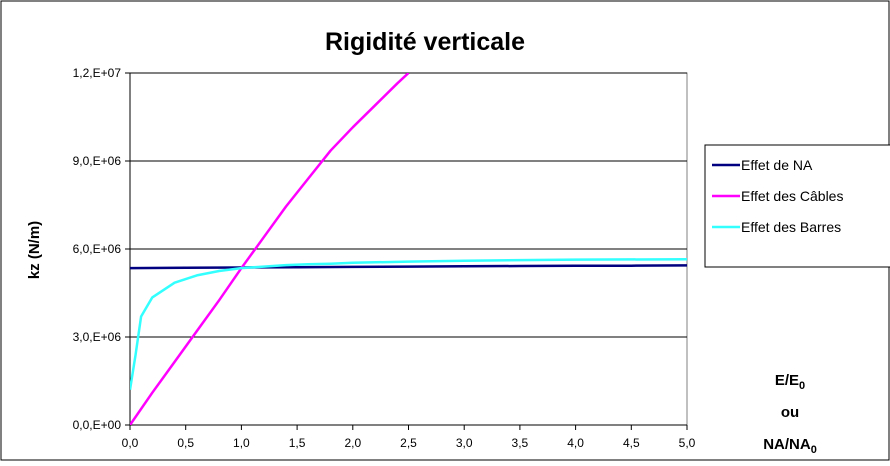 This screenshot has width=890, height=466. What do you see at coordinates (787, 380) in the screenshot?
I see `x-axis-label-line-1-main: E/E` at bounding box center [787, 380].